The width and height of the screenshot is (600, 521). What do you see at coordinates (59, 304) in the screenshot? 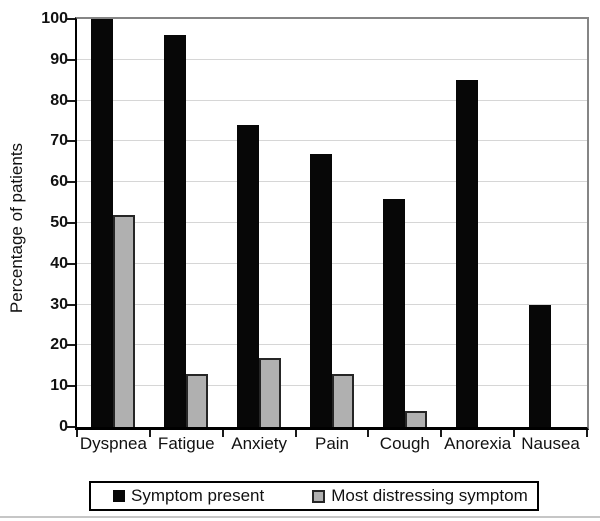
I see `y-tick-label: 30` at bounding box center [59, 304].